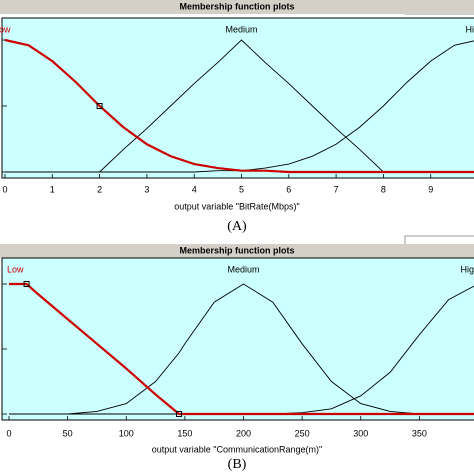  Describe the element at coordinates (360, 433) in the screenshot. I see `x-tick-label: 300` at that location.